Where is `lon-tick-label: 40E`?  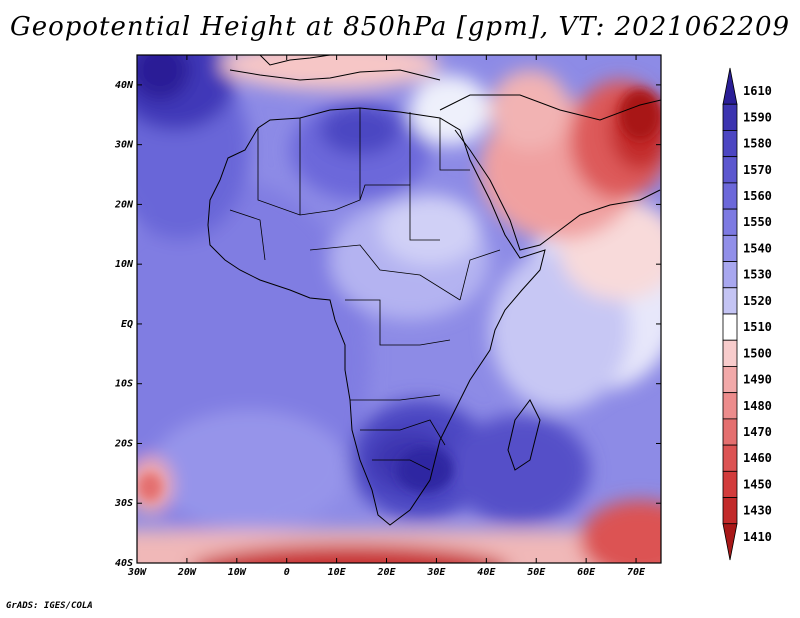 lon-tick-label: 40E is located at coordinates (486, 572).